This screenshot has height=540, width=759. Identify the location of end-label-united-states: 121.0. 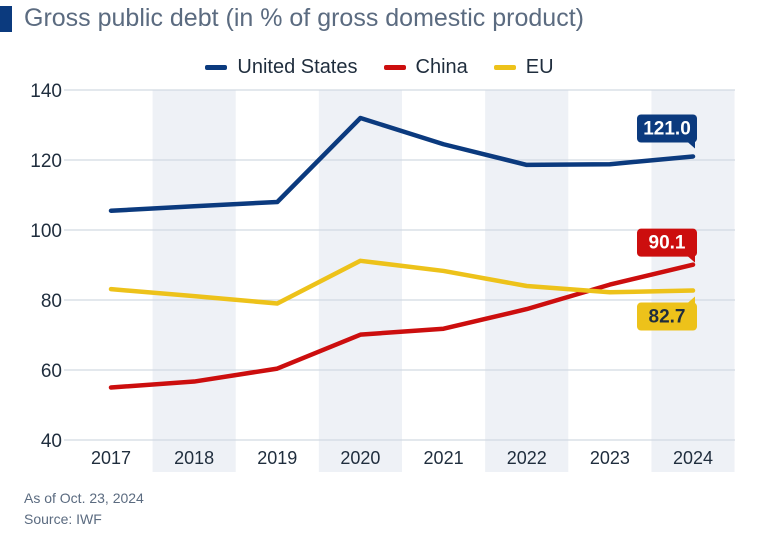
(667, 131).